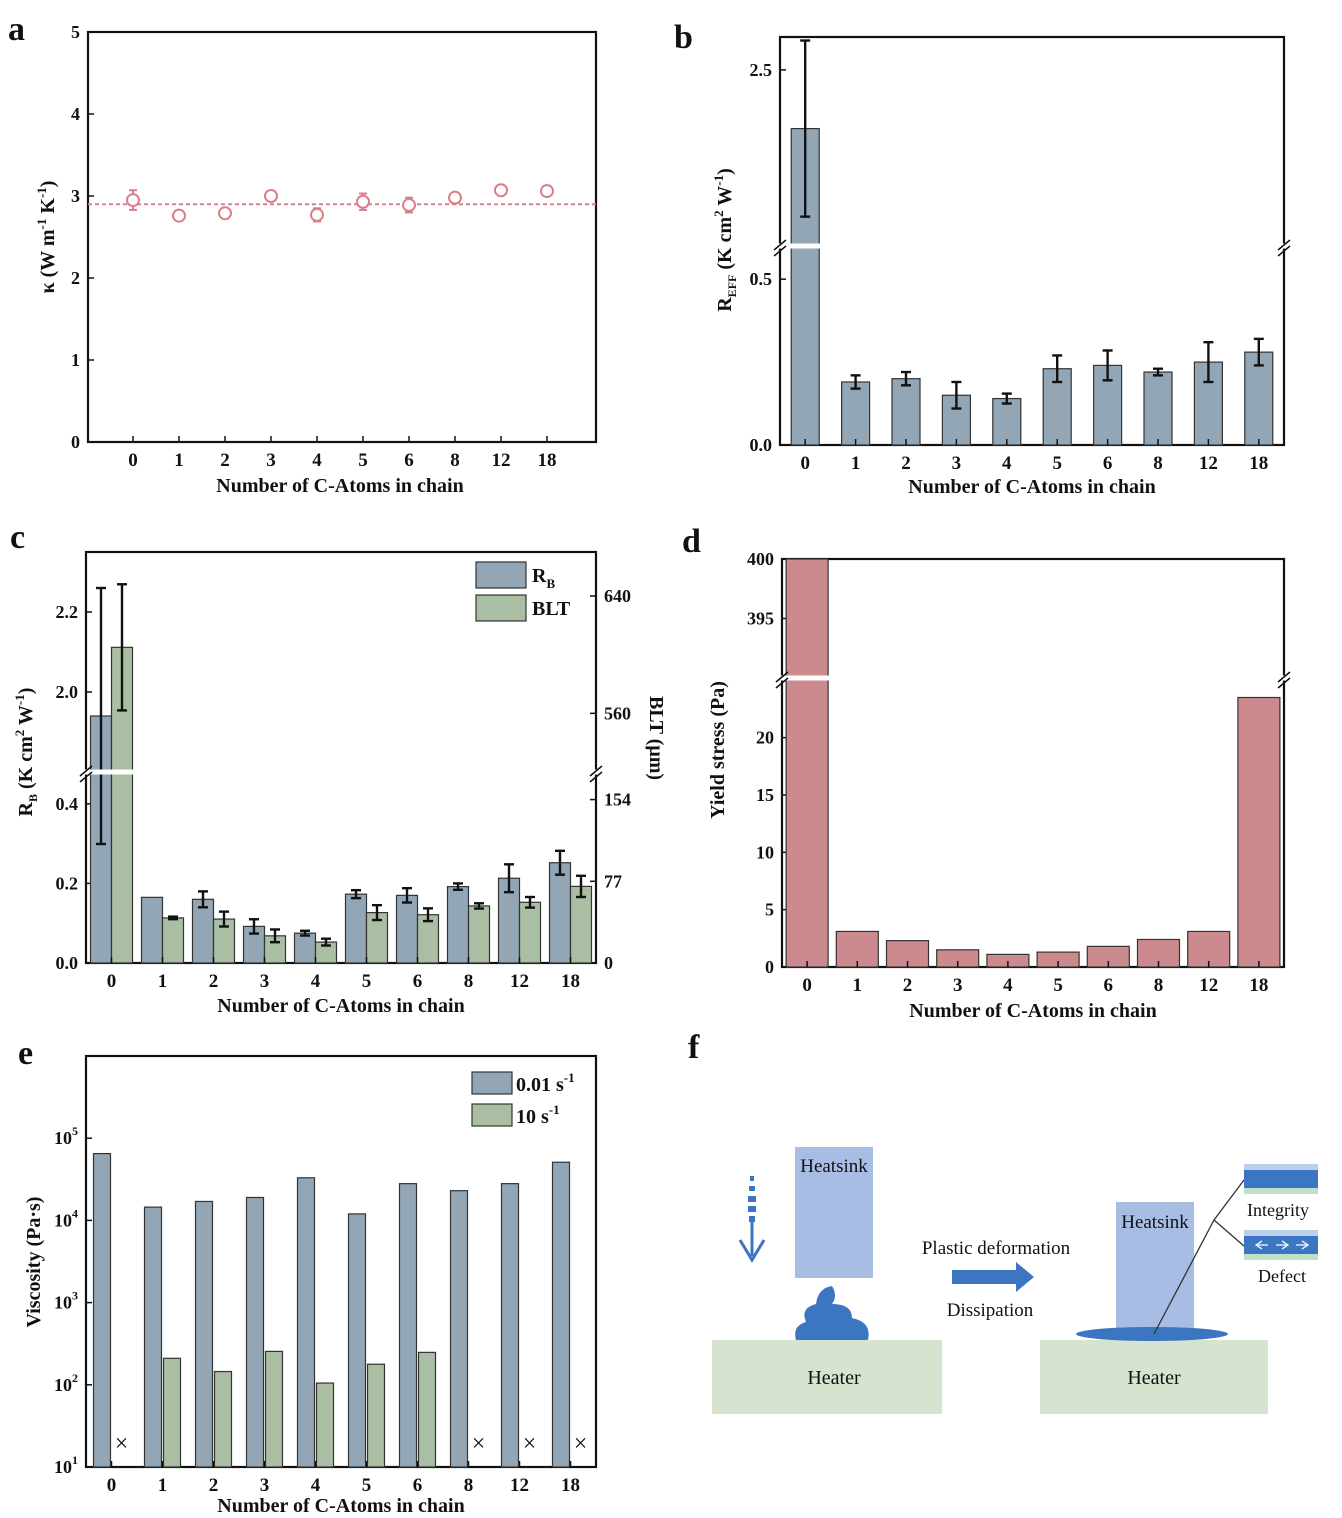 Image resolution: width=1342 pixels, height=1518 pixels. I want to click on y-tick-label: 10³, so click(66, 1301).